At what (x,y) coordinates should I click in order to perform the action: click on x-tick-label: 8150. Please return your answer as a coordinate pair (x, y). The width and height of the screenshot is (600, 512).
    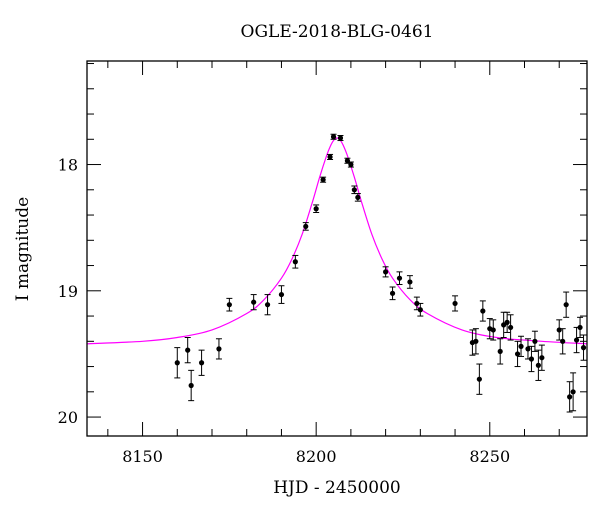
    Looking at the image, I should click on (142, 456).